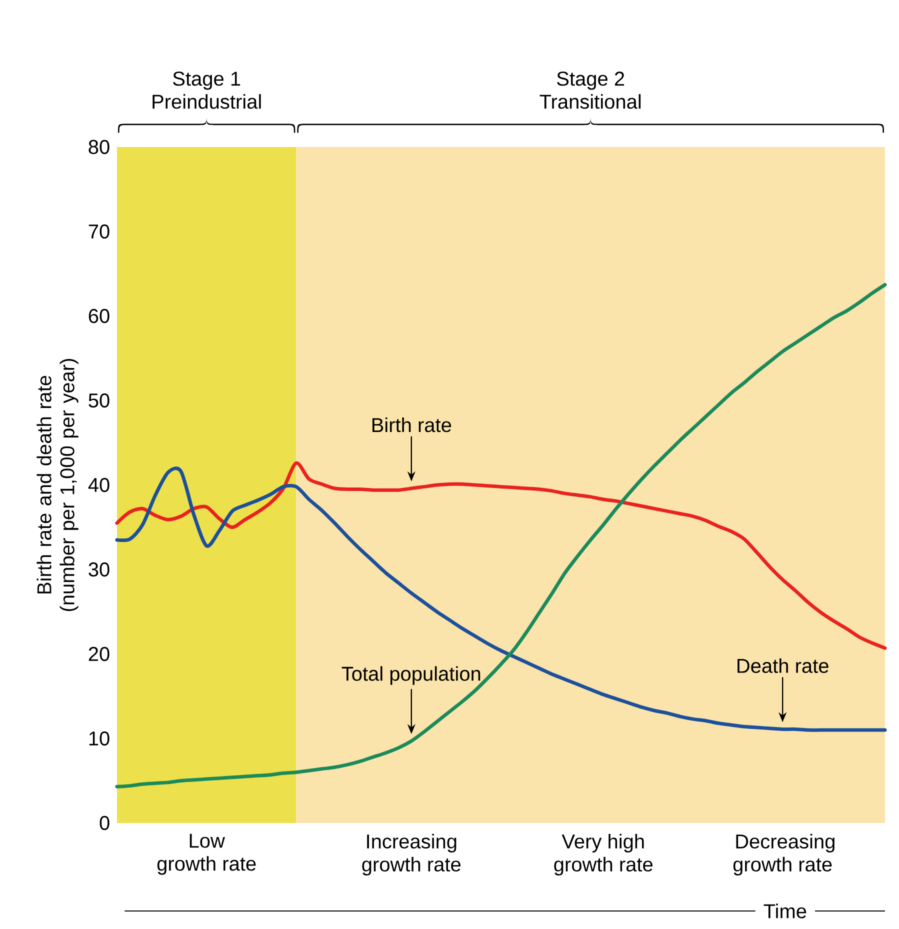 The height and width of the screenshot is (929, 899). Describe the element at coordinates (99, 147) in the screenshot. I see `y-tick-label: 80` at that location.